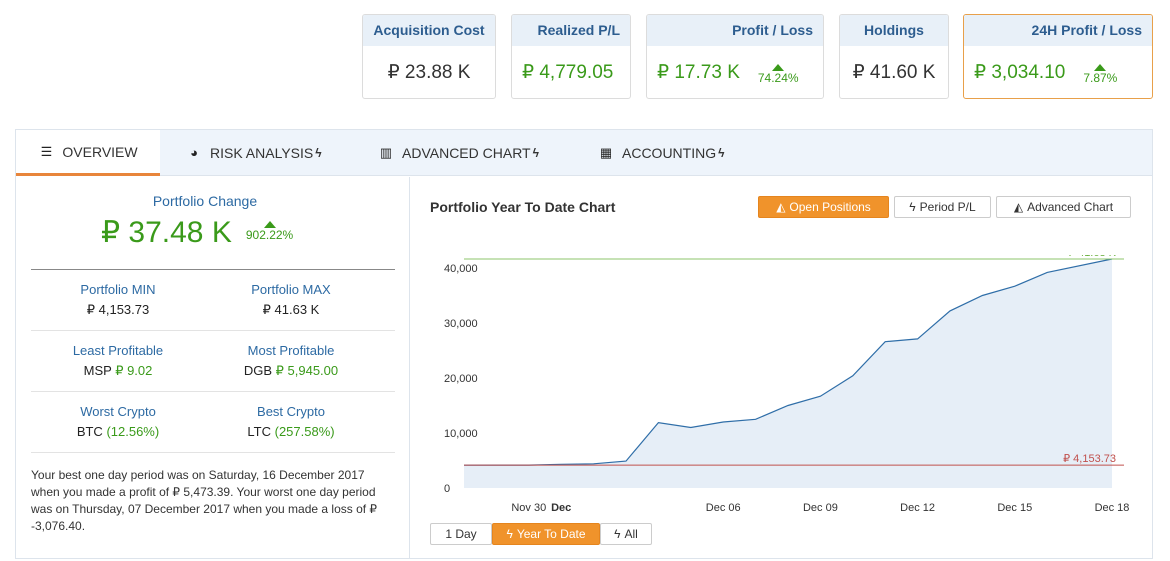 Image resolution: width=1170 pixels, height=561 pixels. What do you see at coordinates (118, 289) in the screenshot?
I see `stat-label: Portfolio MIN` at bounding box center [118, 289].